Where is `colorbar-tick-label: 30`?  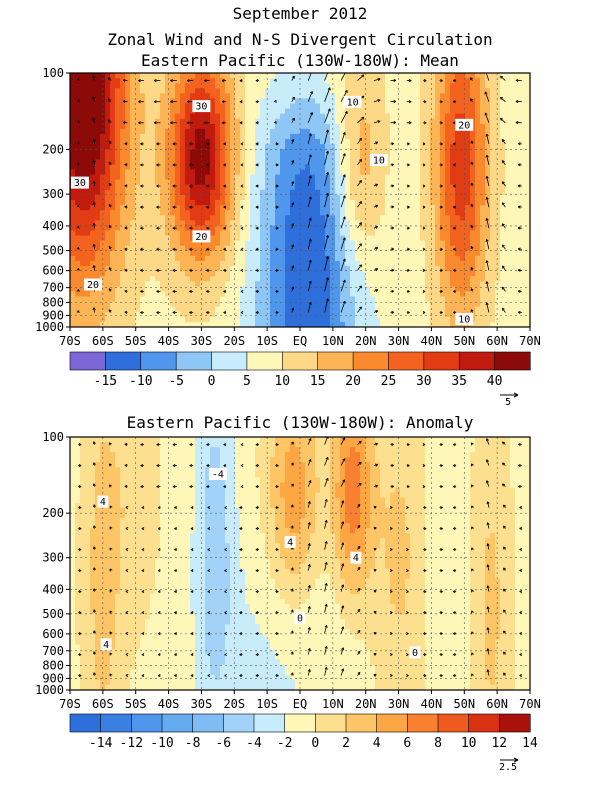 colorbar-tick-label: 30 is located at coordinates (424, 381).